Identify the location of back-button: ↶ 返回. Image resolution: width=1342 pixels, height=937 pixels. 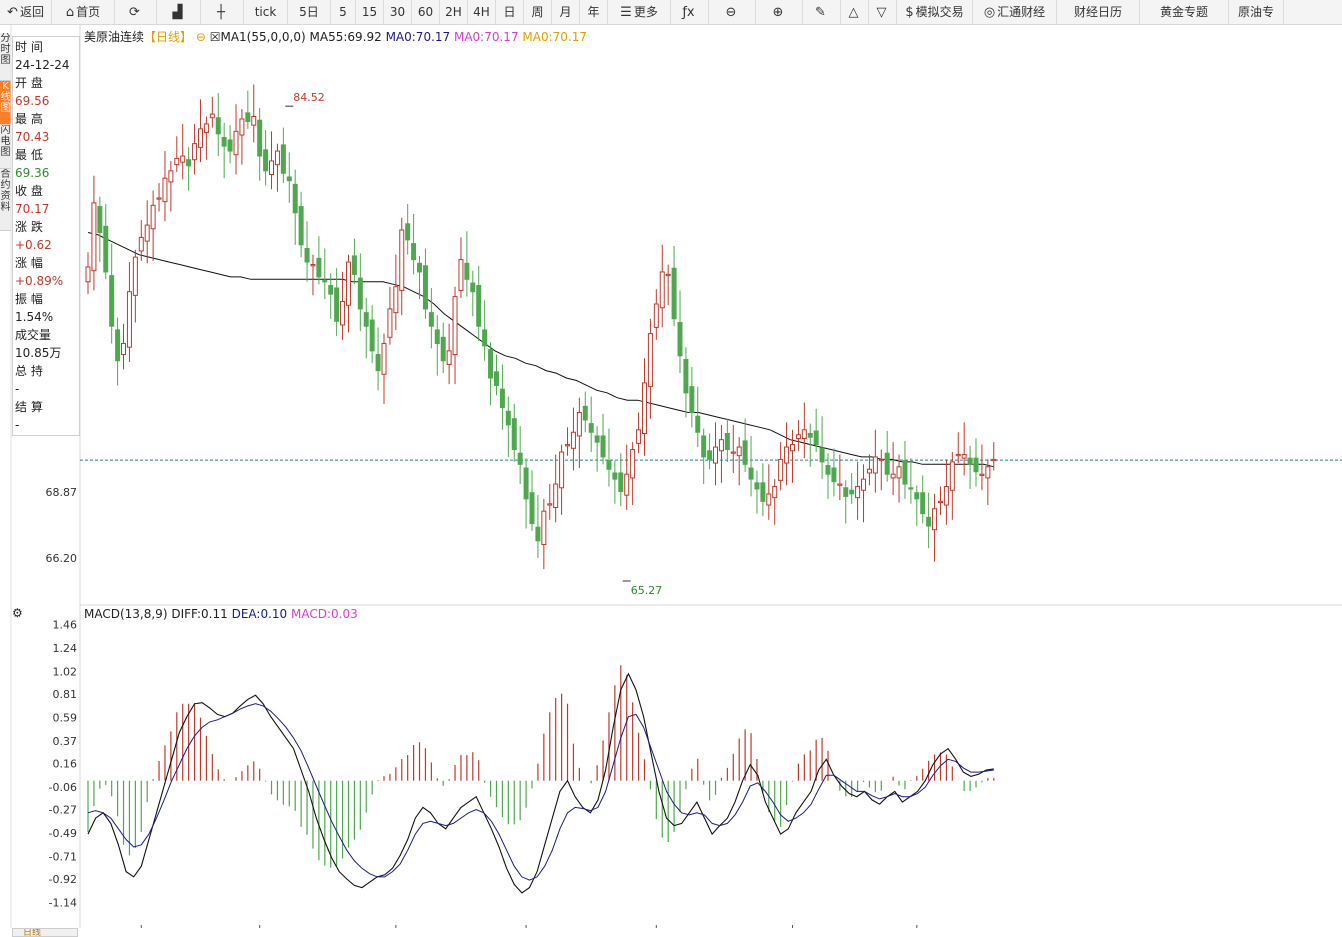
(26, 12).